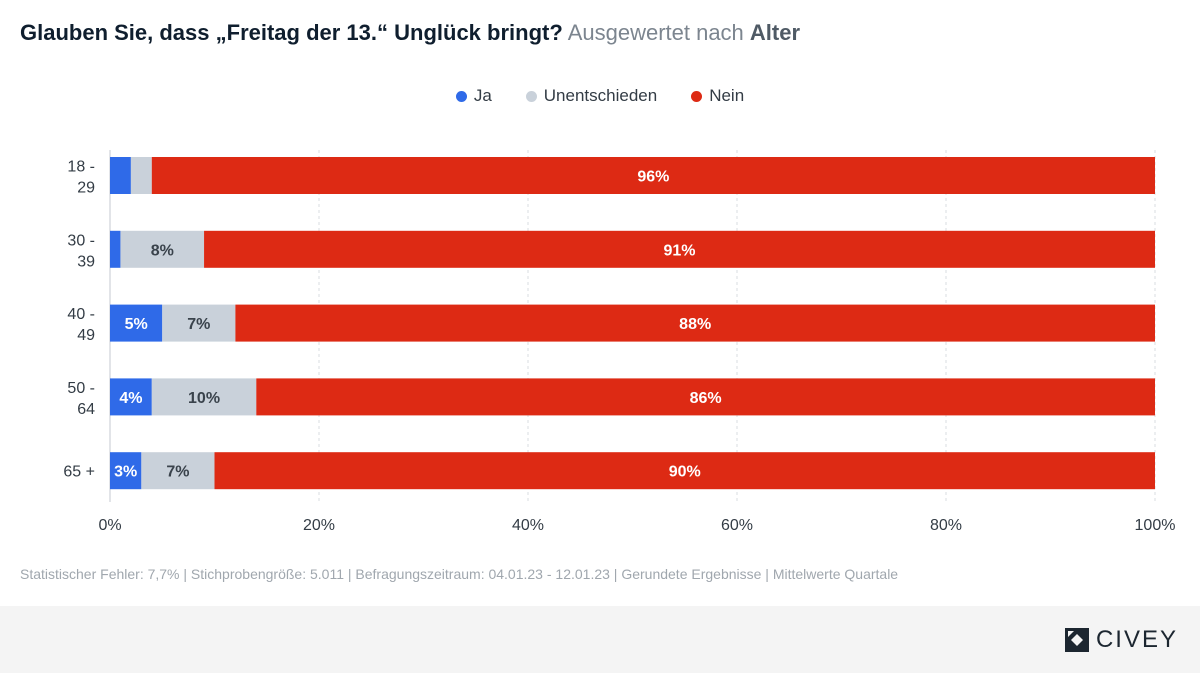 The width and height of the screenshot is (1200, 673). I want to click on data-label-unentschieden-4: 7%, so click(177, 472).